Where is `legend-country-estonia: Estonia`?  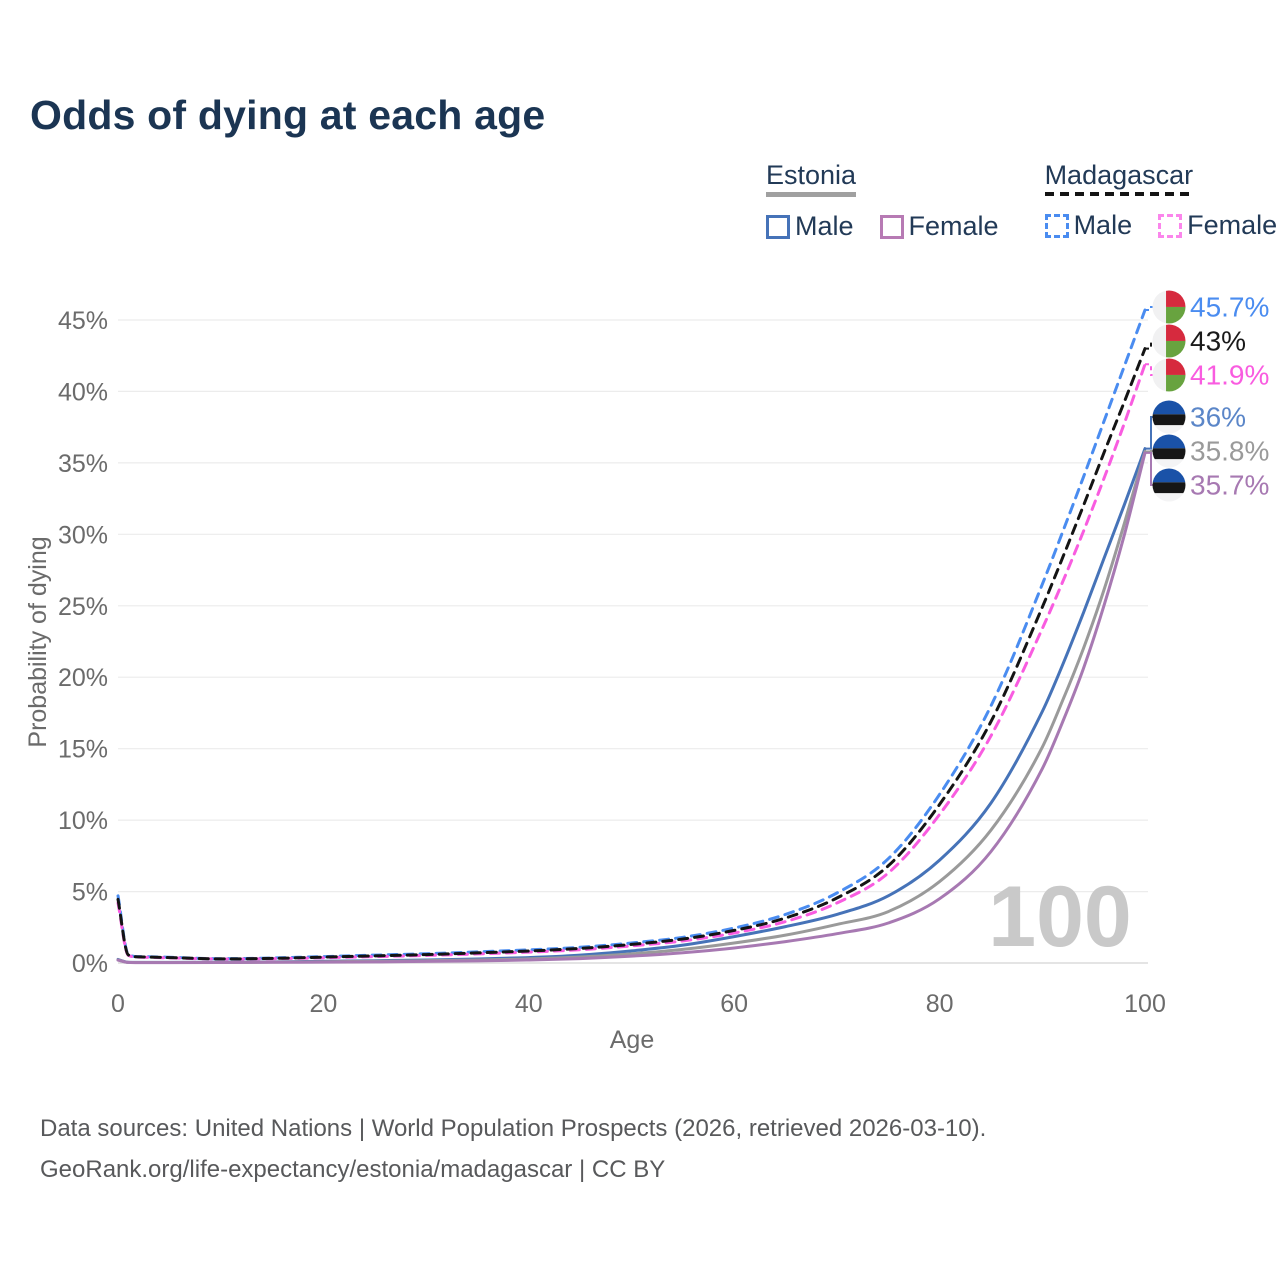
legend-country-estonia: Estonia is located at coordinates (811, 181).